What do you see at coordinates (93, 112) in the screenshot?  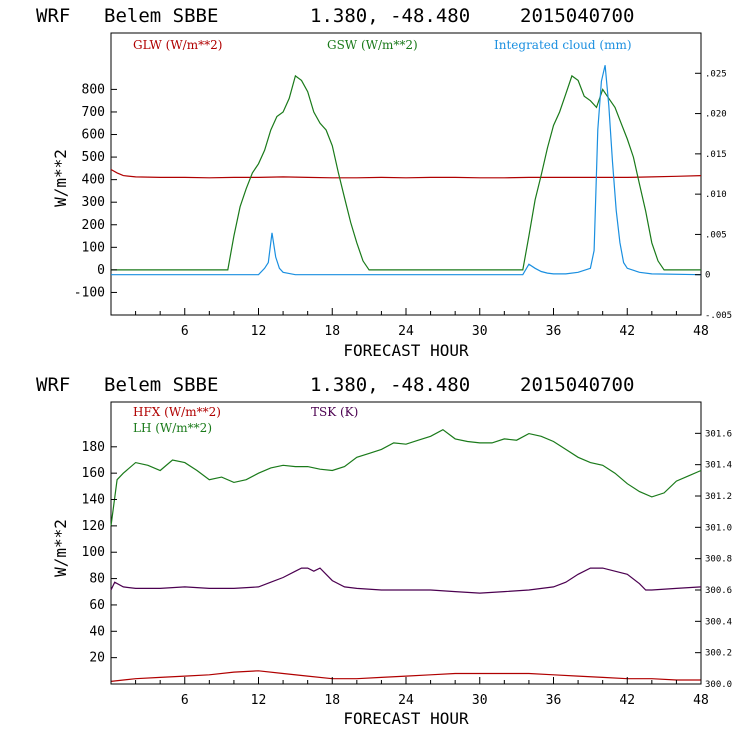 I see `y-tick-label: 700` at bounding box center [93, 112].